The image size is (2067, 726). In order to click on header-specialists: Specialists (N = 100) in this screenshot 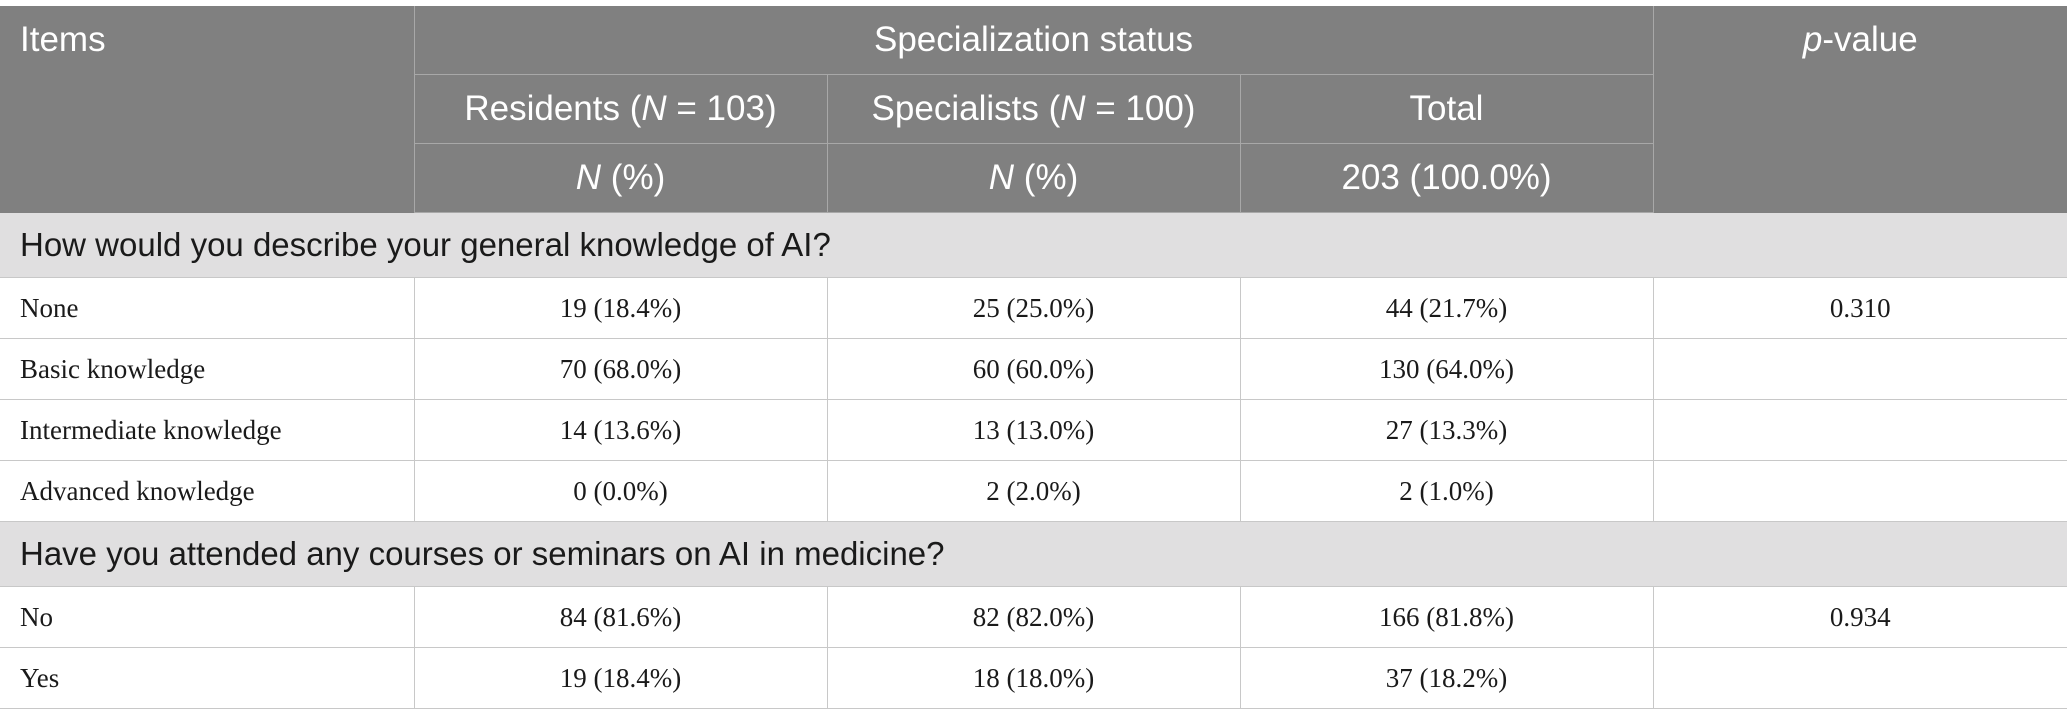, I will do `click(1034, 109)`.